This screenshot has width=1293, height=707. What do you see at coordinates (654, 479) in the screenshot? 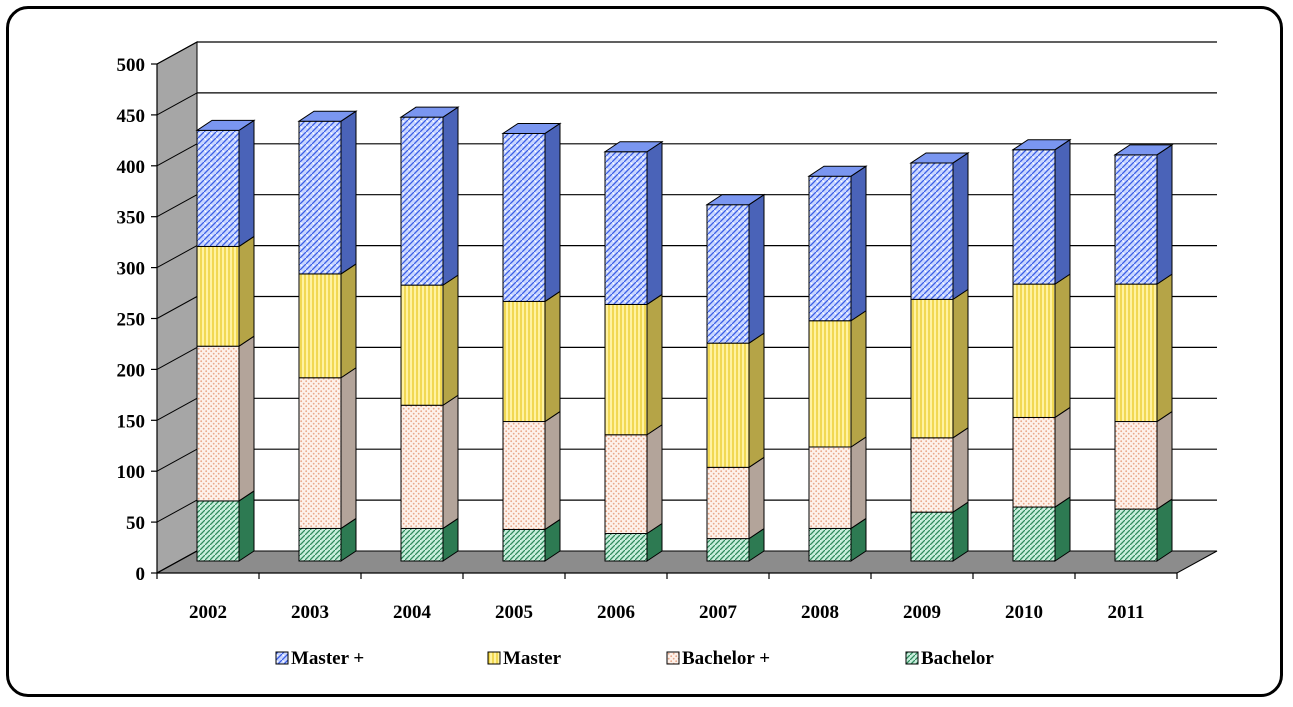
I see `bar-side-bachelor-plus-2006` at bounding box center [654, 479].